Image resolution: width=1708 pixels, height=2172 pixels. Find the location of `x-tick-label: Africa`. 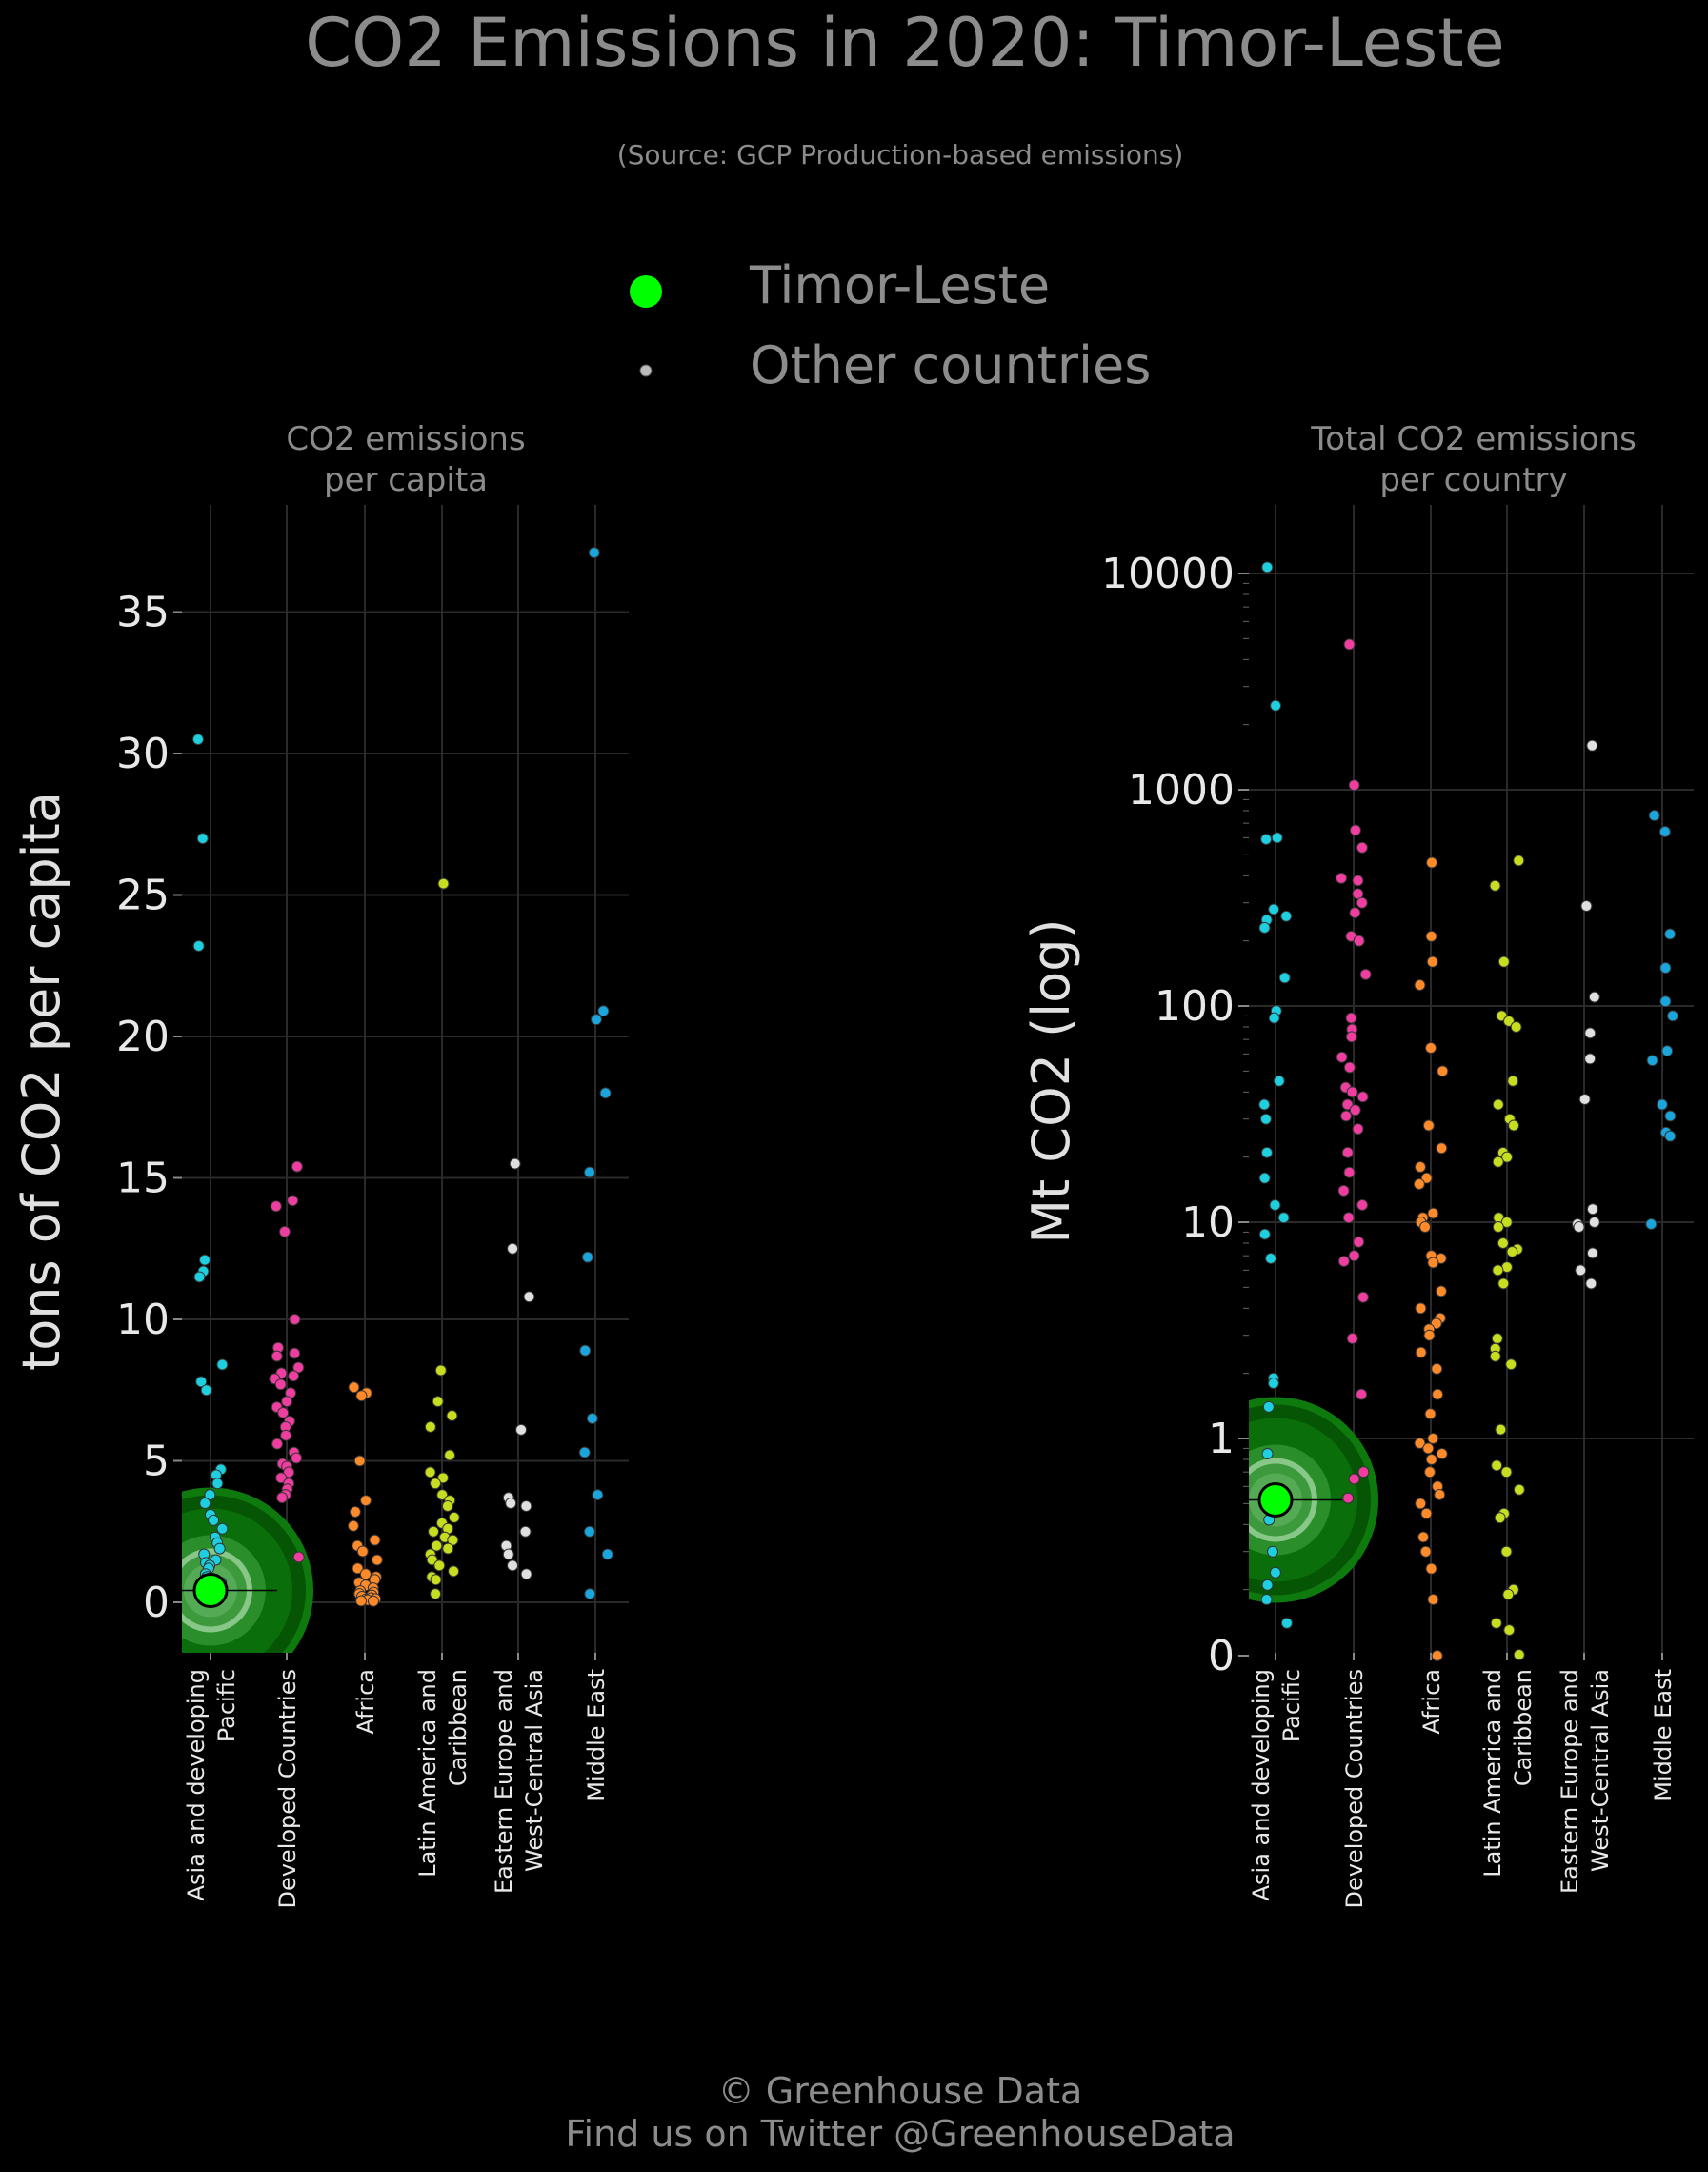

x-tick-label: Africa is located at coordinates (1432, 1701).